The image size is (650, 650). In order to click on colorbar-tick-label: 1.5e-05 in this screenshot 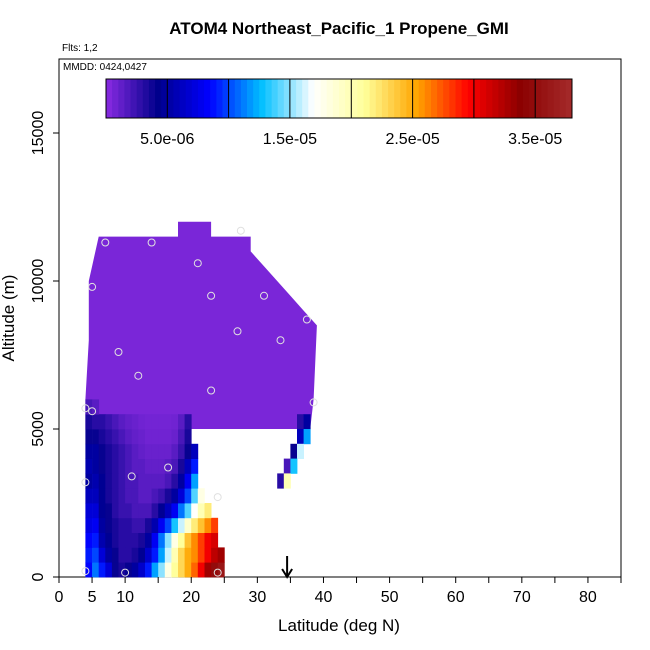, I will do `click(290, 139)`.